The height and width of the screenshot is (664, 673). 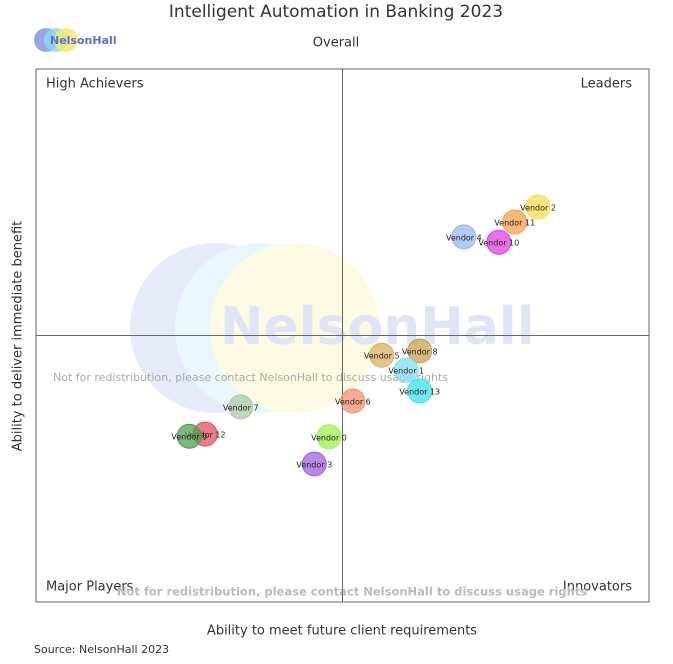 What do you see at coordinates (83, 40) in the screenshot?
I see `logo-text: NelsonHall` at bounding box center [83, 40].